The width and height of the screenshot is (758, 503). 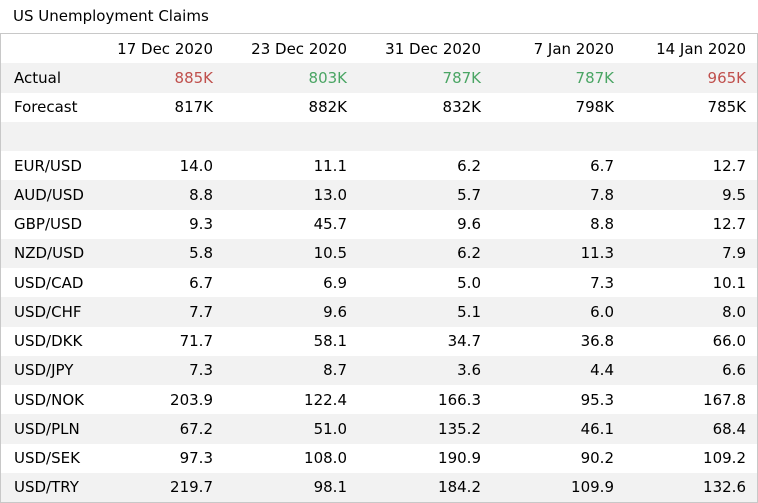 I want to click on pair-row: USD/JPY 7.3 8.7 3.6 4.4 6.6, so click(x=379, y=370).